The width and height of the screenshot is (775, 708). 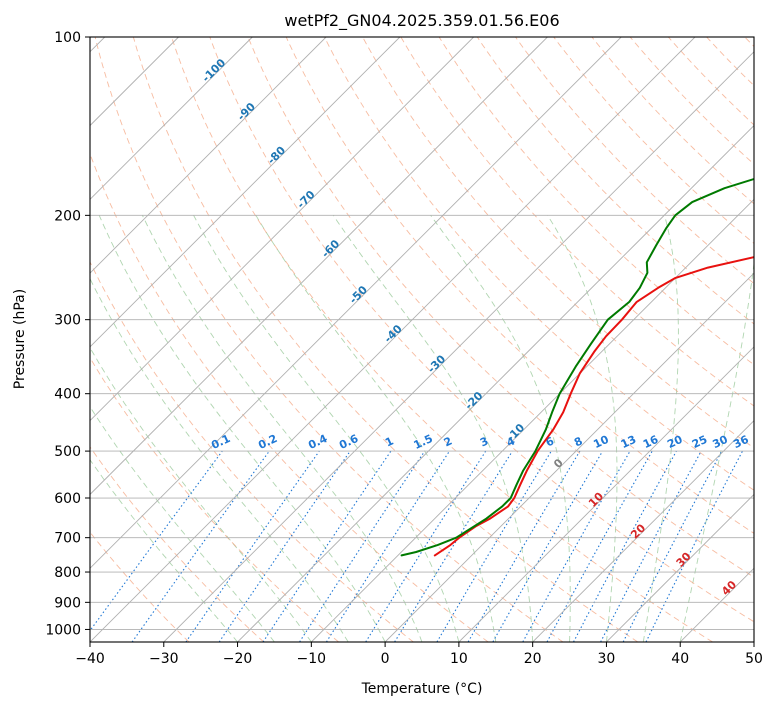 What do you see at coordinates (90, 659) in the screenshot?
I see `x-tick-label: −40` at bounding box center [90, 659].